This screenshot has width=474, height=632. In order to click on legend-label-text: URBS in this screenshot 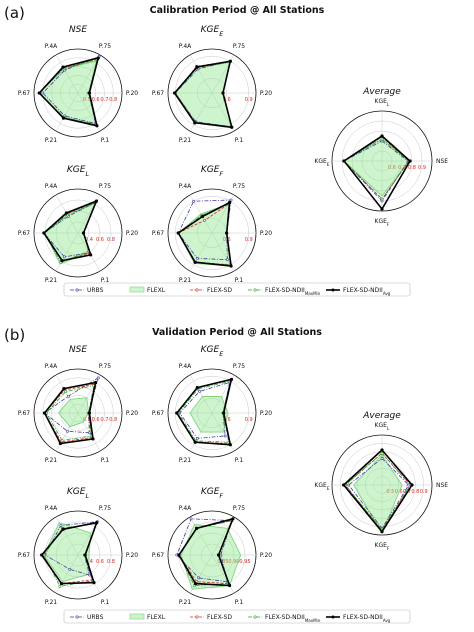, I will do `click(95, 617)`.